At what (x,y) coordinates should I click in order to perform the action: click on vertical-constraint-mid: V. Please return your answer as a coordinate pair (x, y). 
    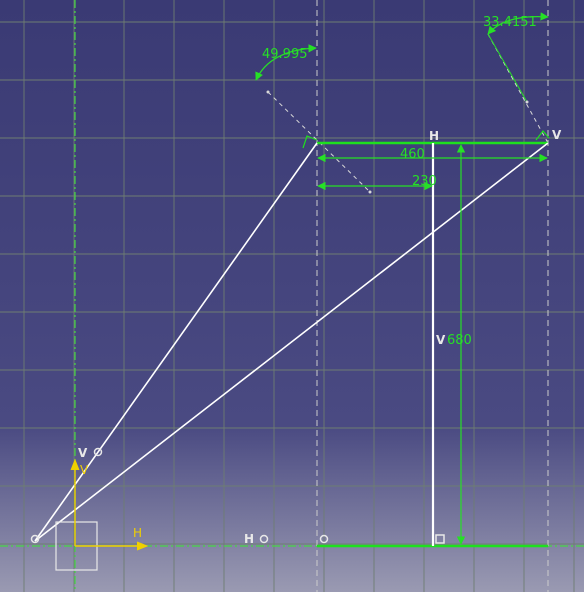
    Looking at the image, I should click on (441, 340).